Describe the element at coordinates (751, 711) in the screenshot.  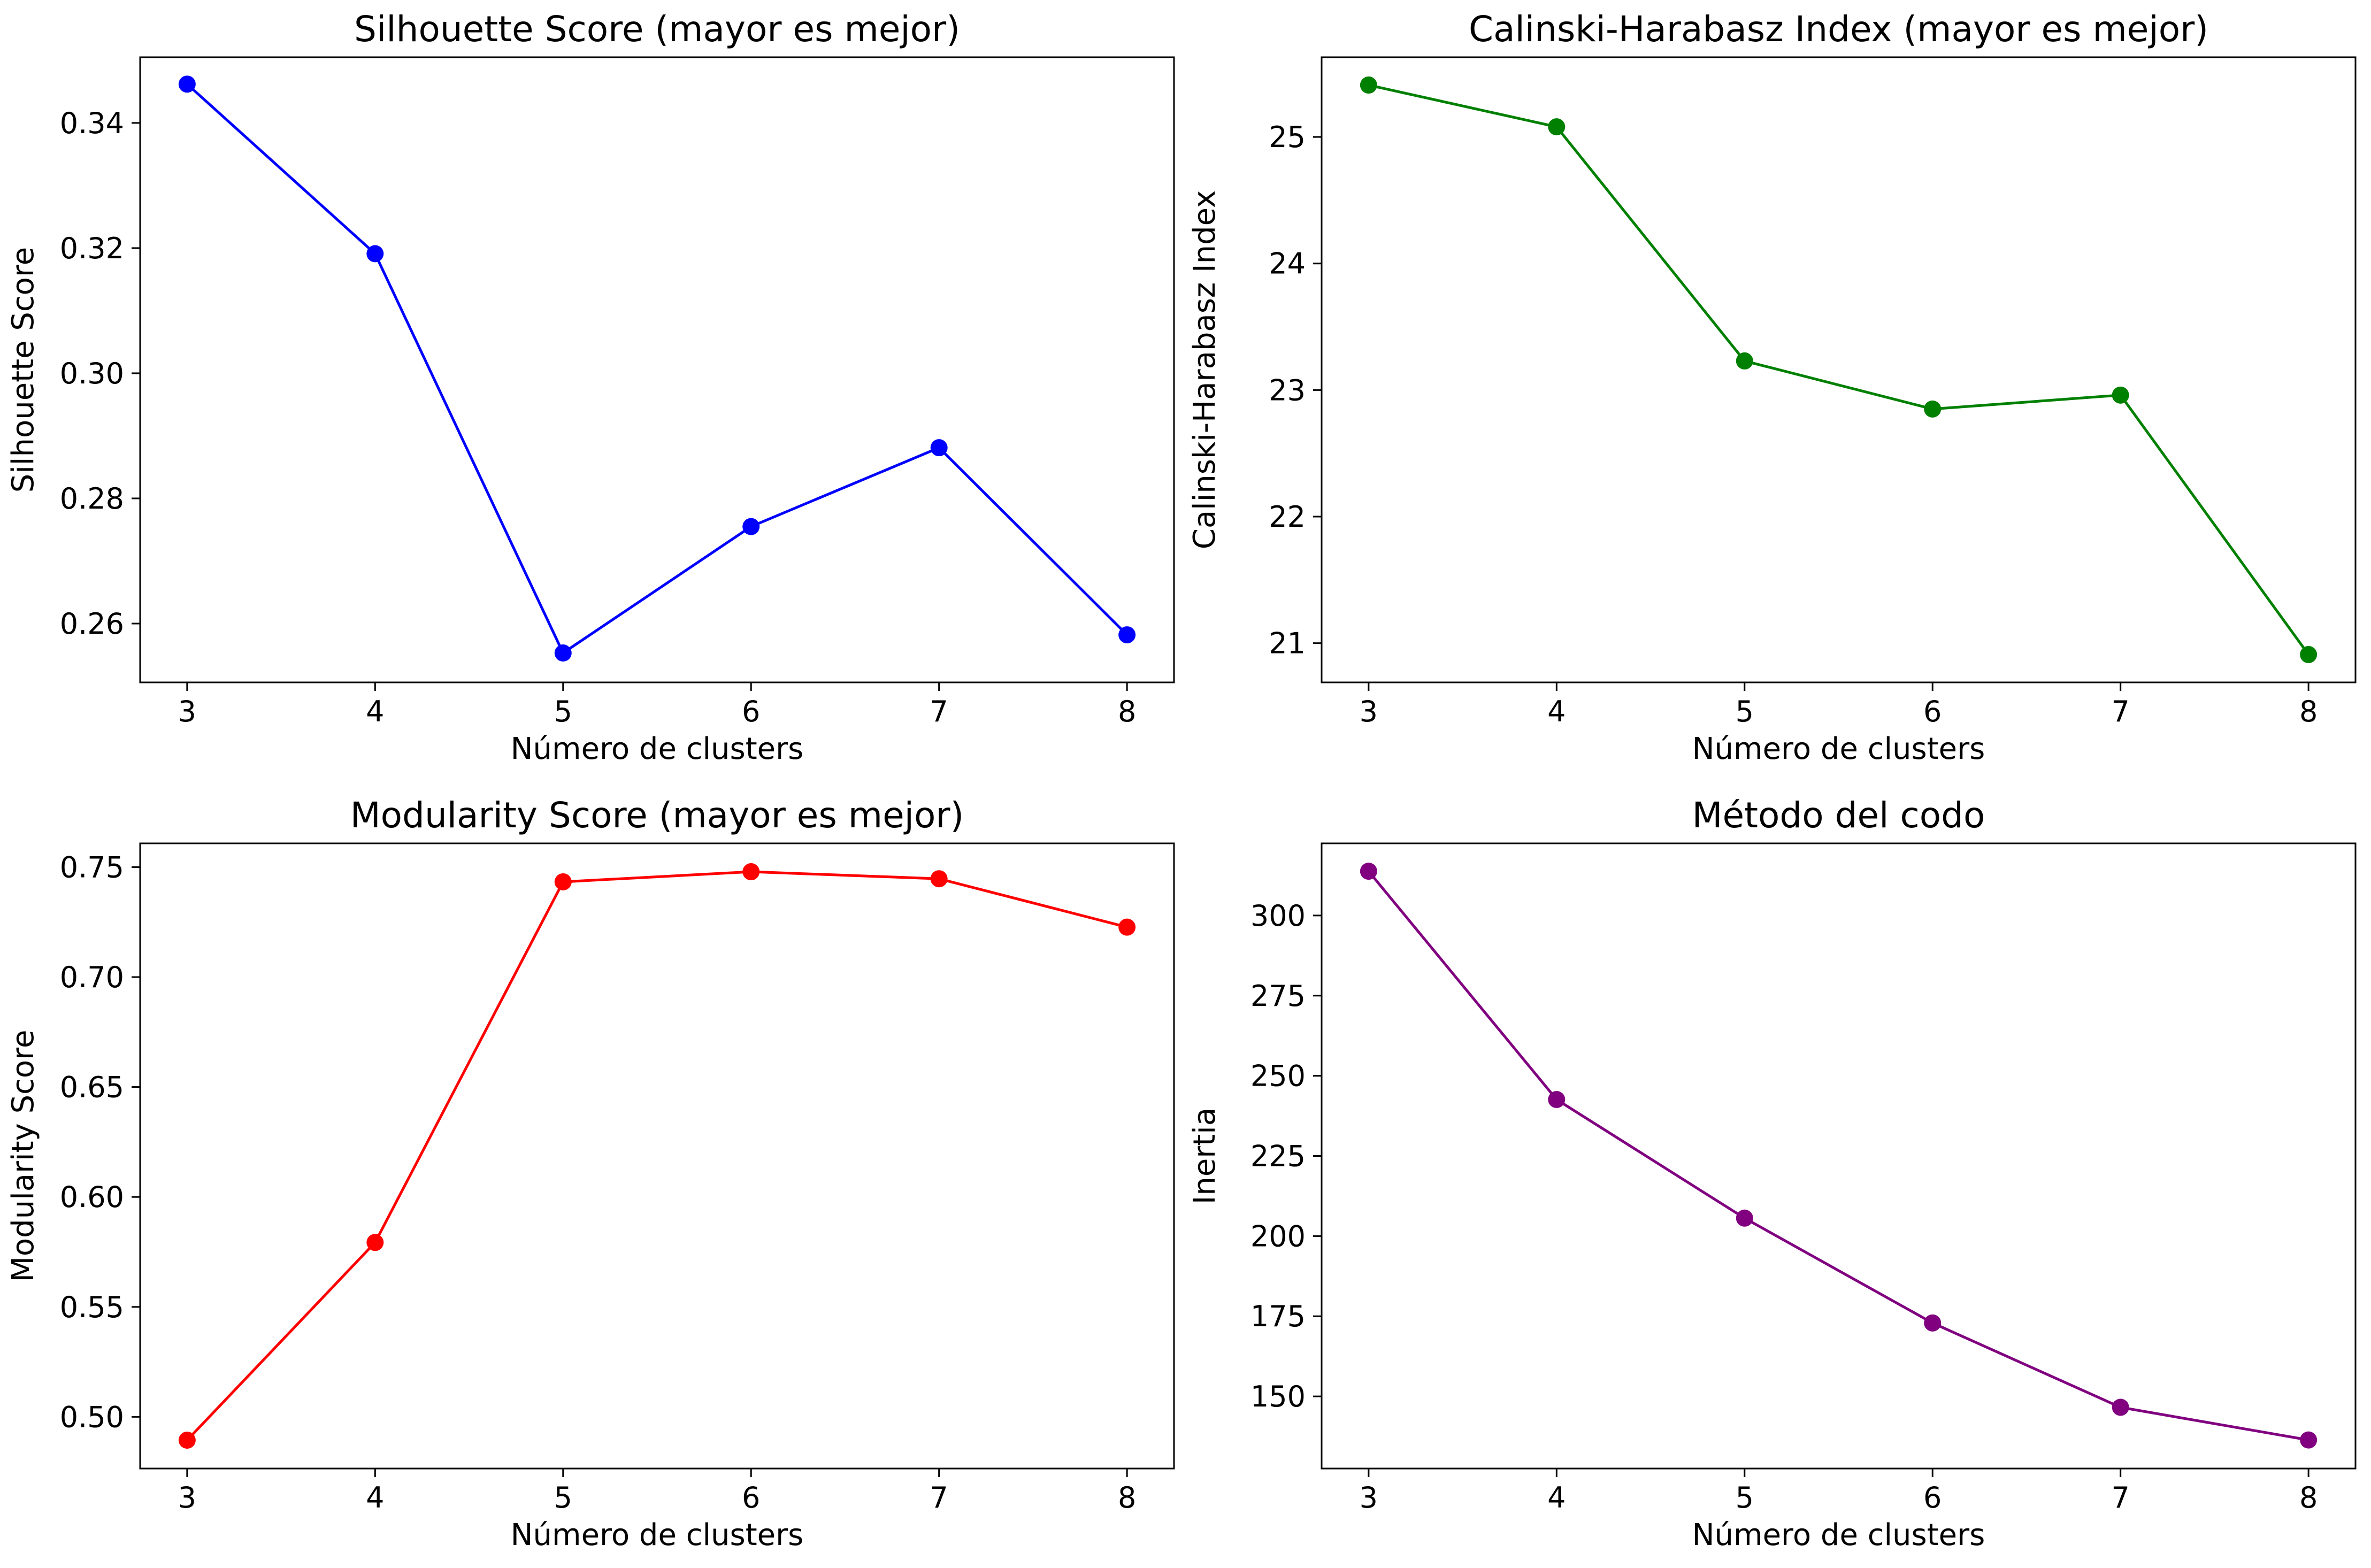
I see `silhouette-x-tick-label: 6` at that location.